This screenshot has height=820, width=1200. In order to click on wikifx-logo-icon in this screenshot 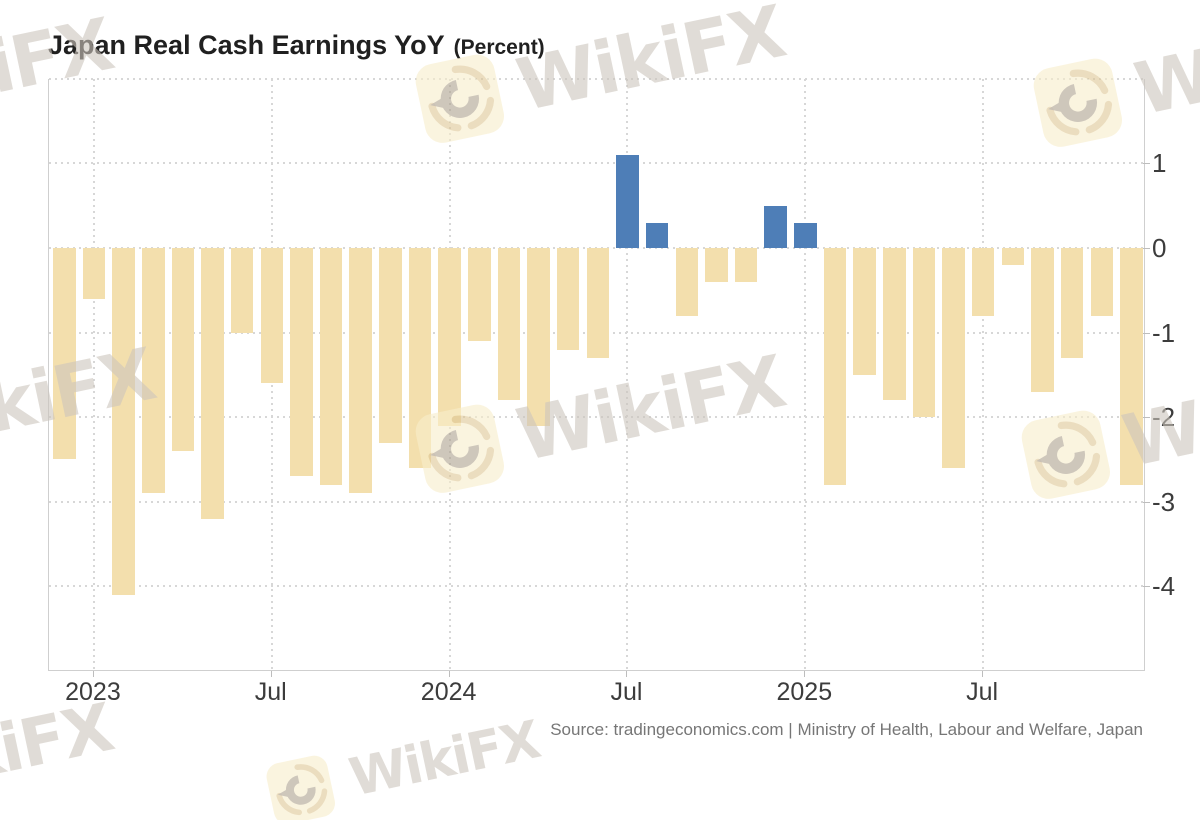, I will do `click(301, 786)`.